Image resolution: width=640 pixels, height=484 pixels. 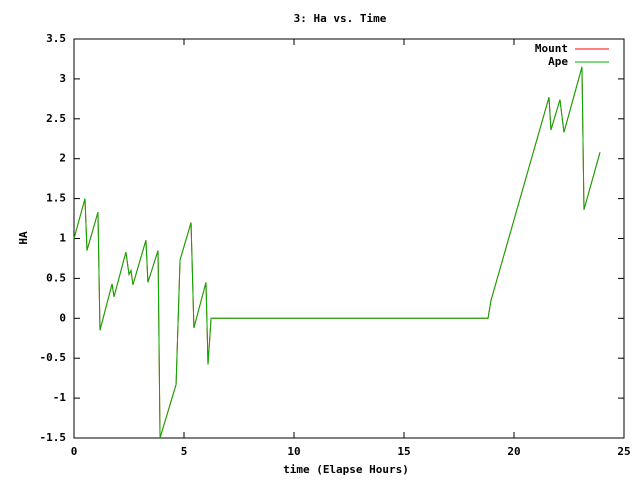 I want to click on y-tick-label: 0, so click(x=62, y=317).